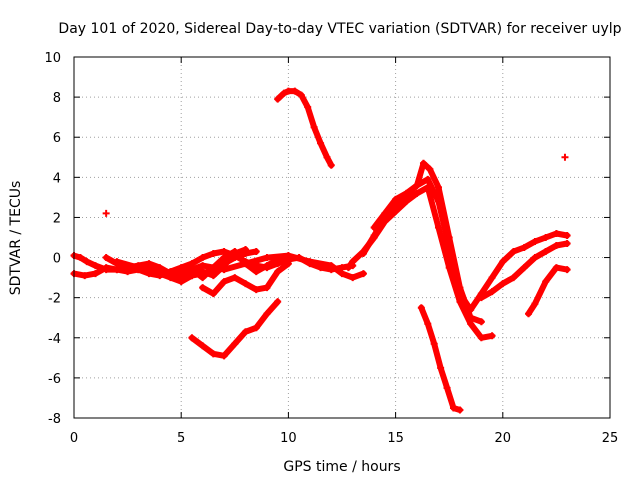 The width and height of the screenshot is (640, 480). I want to click on y-tick-label: 6, so click(57, 138).